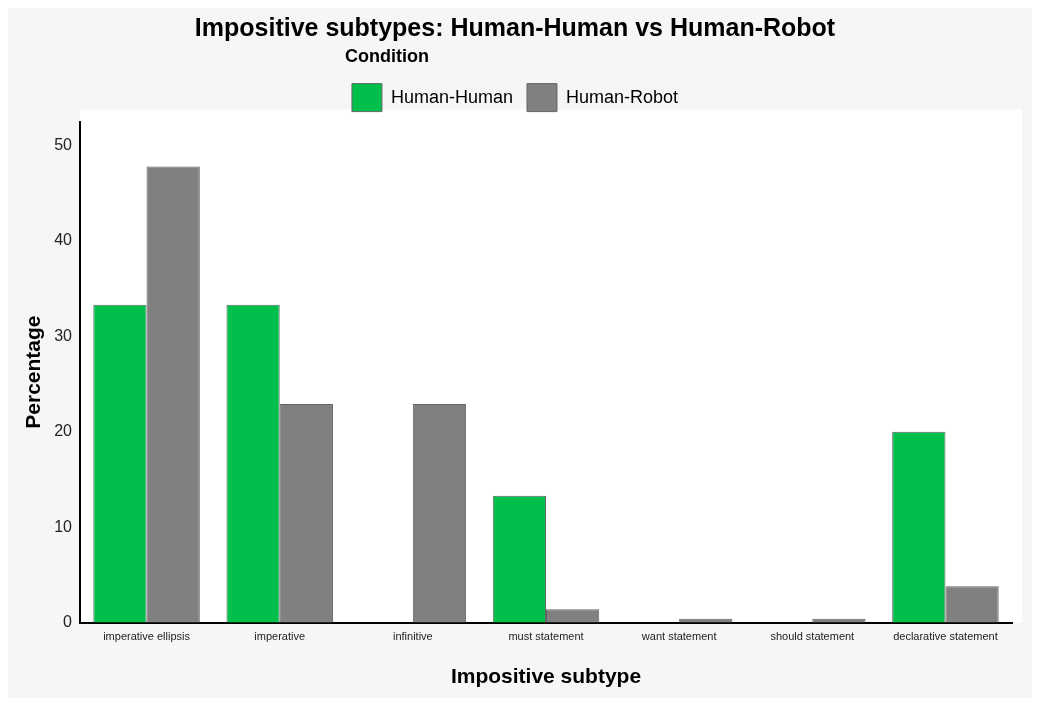  Describe the element at coordinates (812, 636) in the screenshot. I see `x-tick-label: should statement` at that location.